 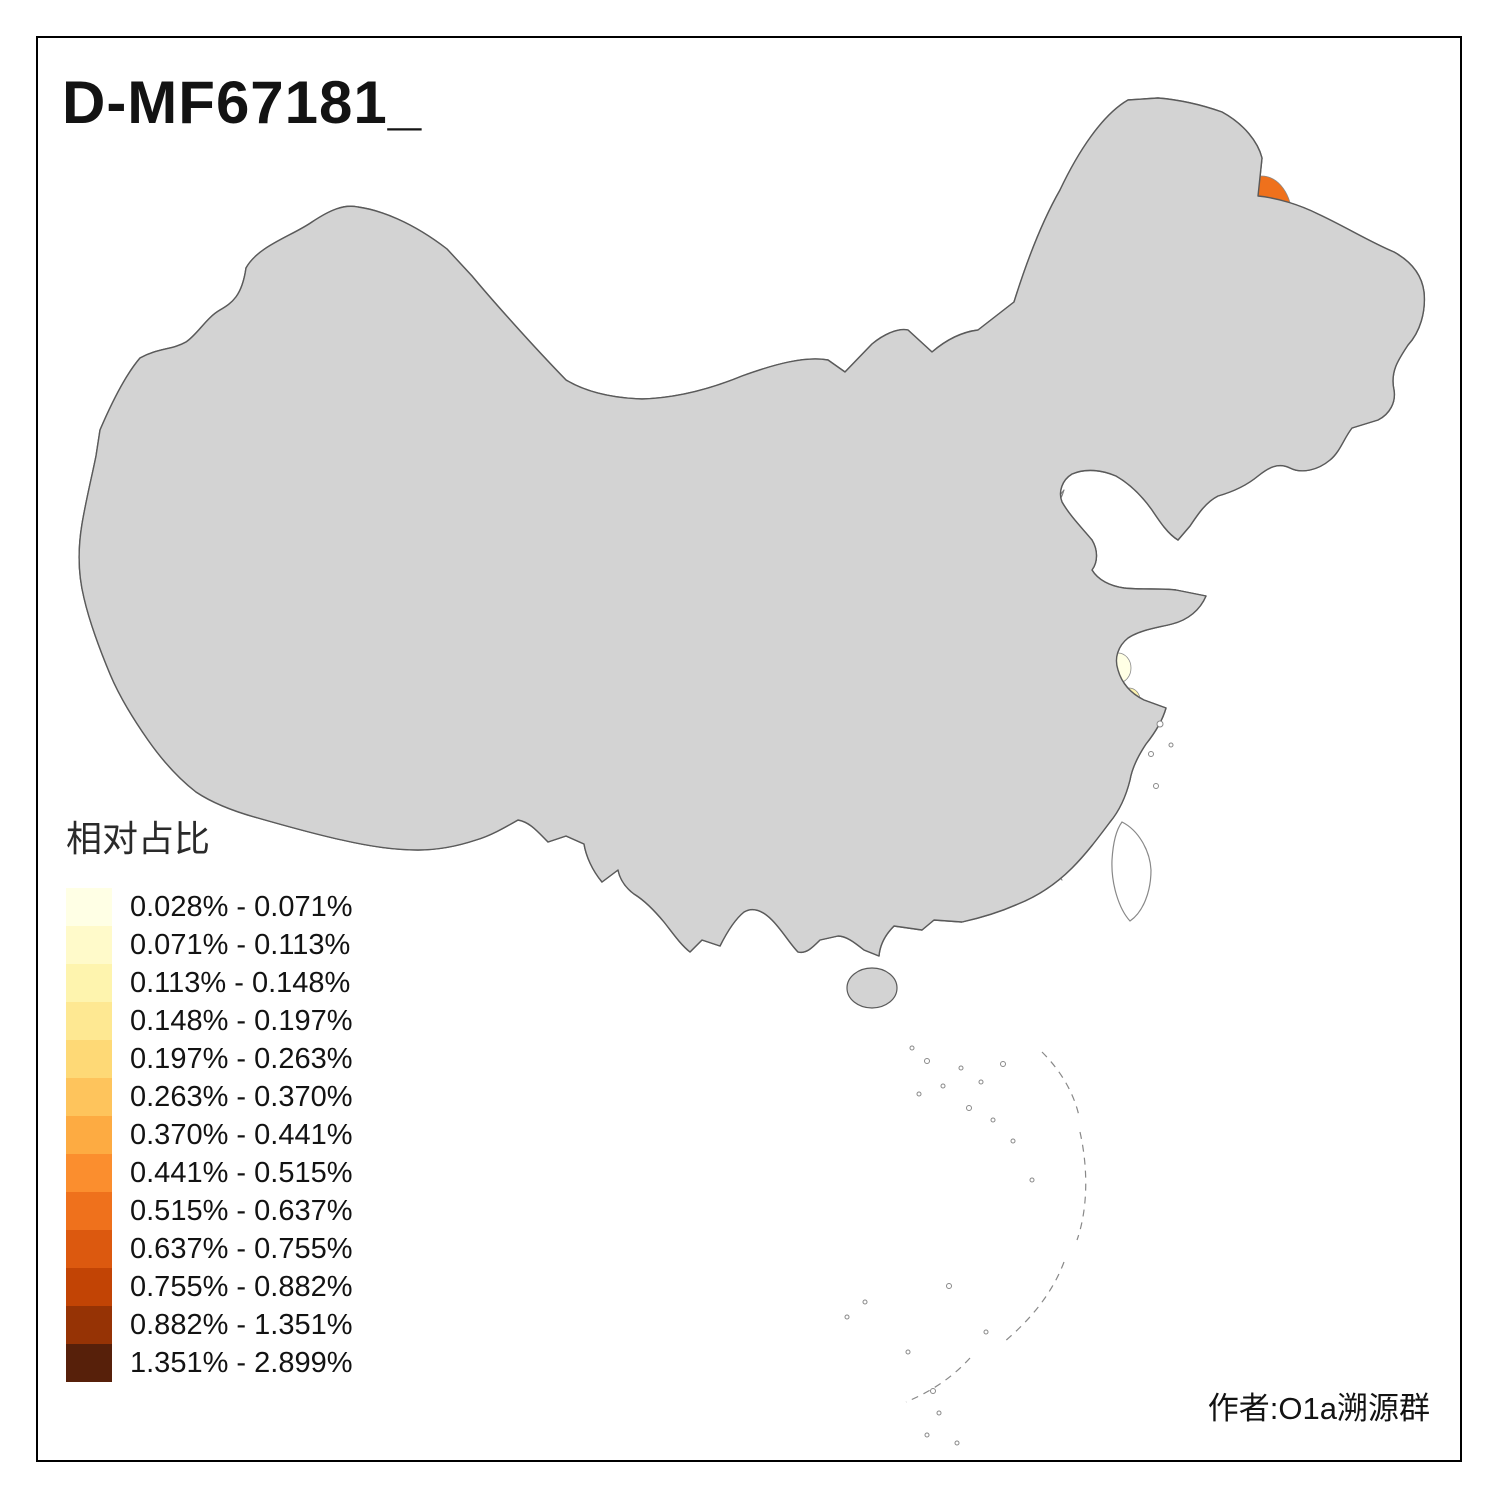 I want to click on legend-item: 0.882% - 1.351%, so click(x=209, y=1325).